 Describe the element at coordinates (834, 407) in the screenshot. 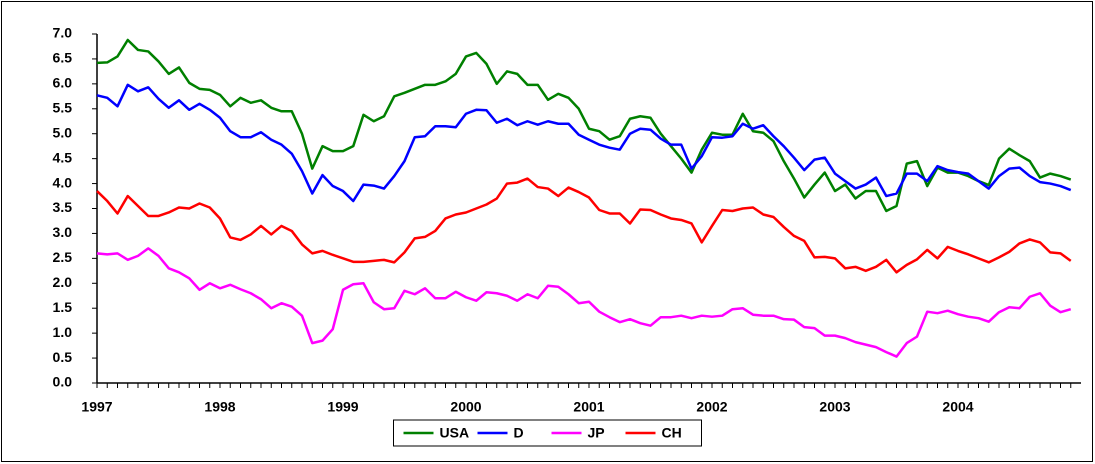

I see `x-tick-label: 2003` at that location.